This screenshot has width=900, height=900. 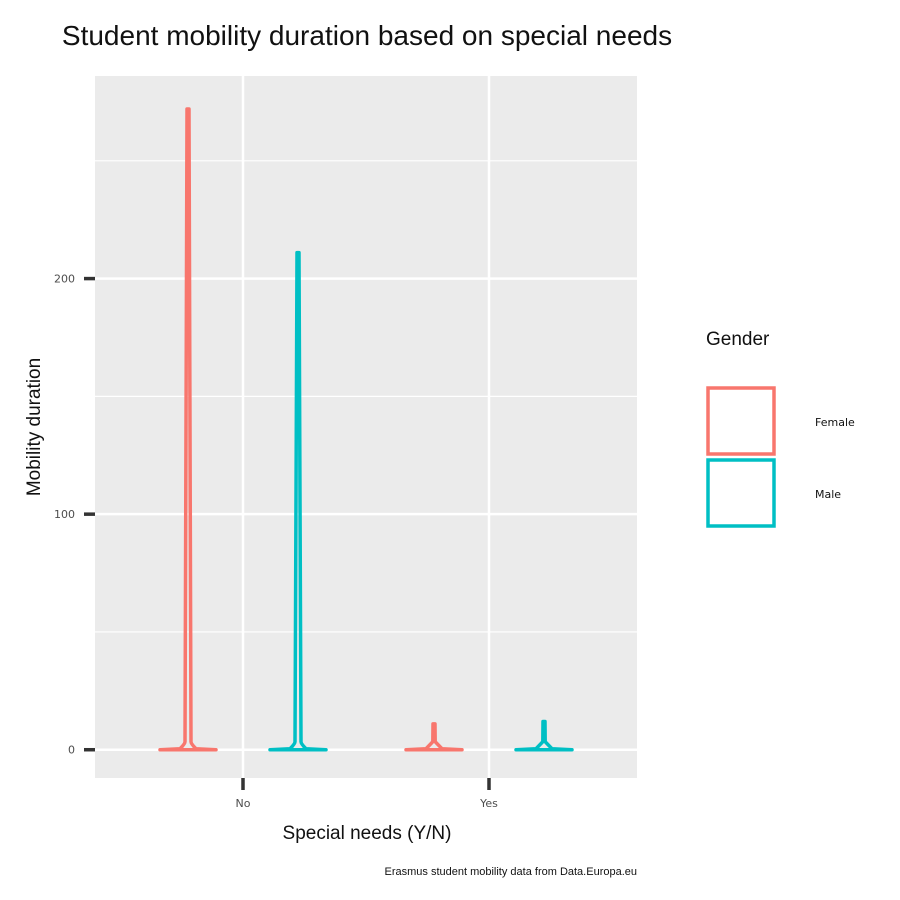 I want to click on y-tick-label: 200, so click(x=64, y=279).